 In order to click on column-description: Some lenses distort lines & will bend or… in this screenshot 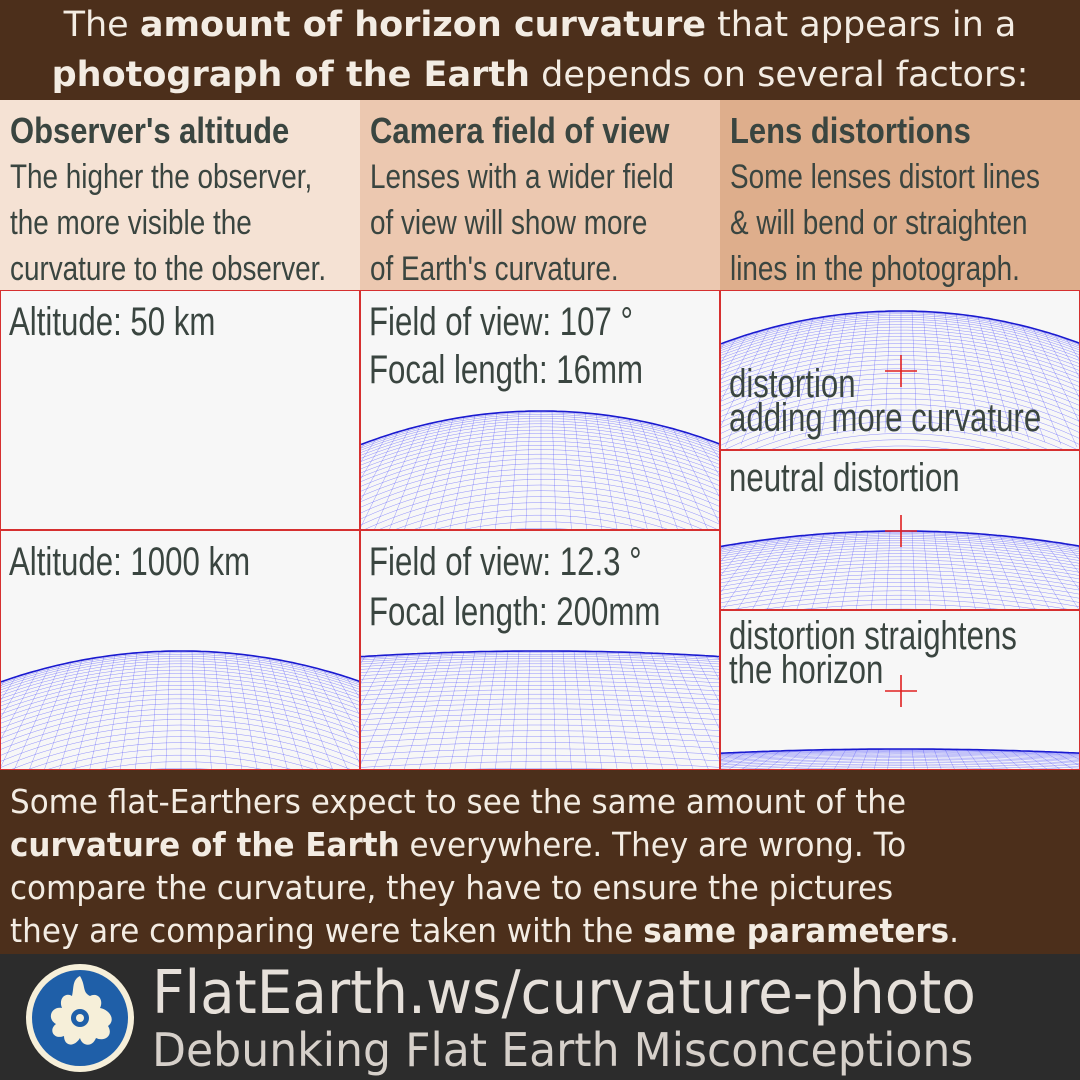, I will do `click(885, 223)`.